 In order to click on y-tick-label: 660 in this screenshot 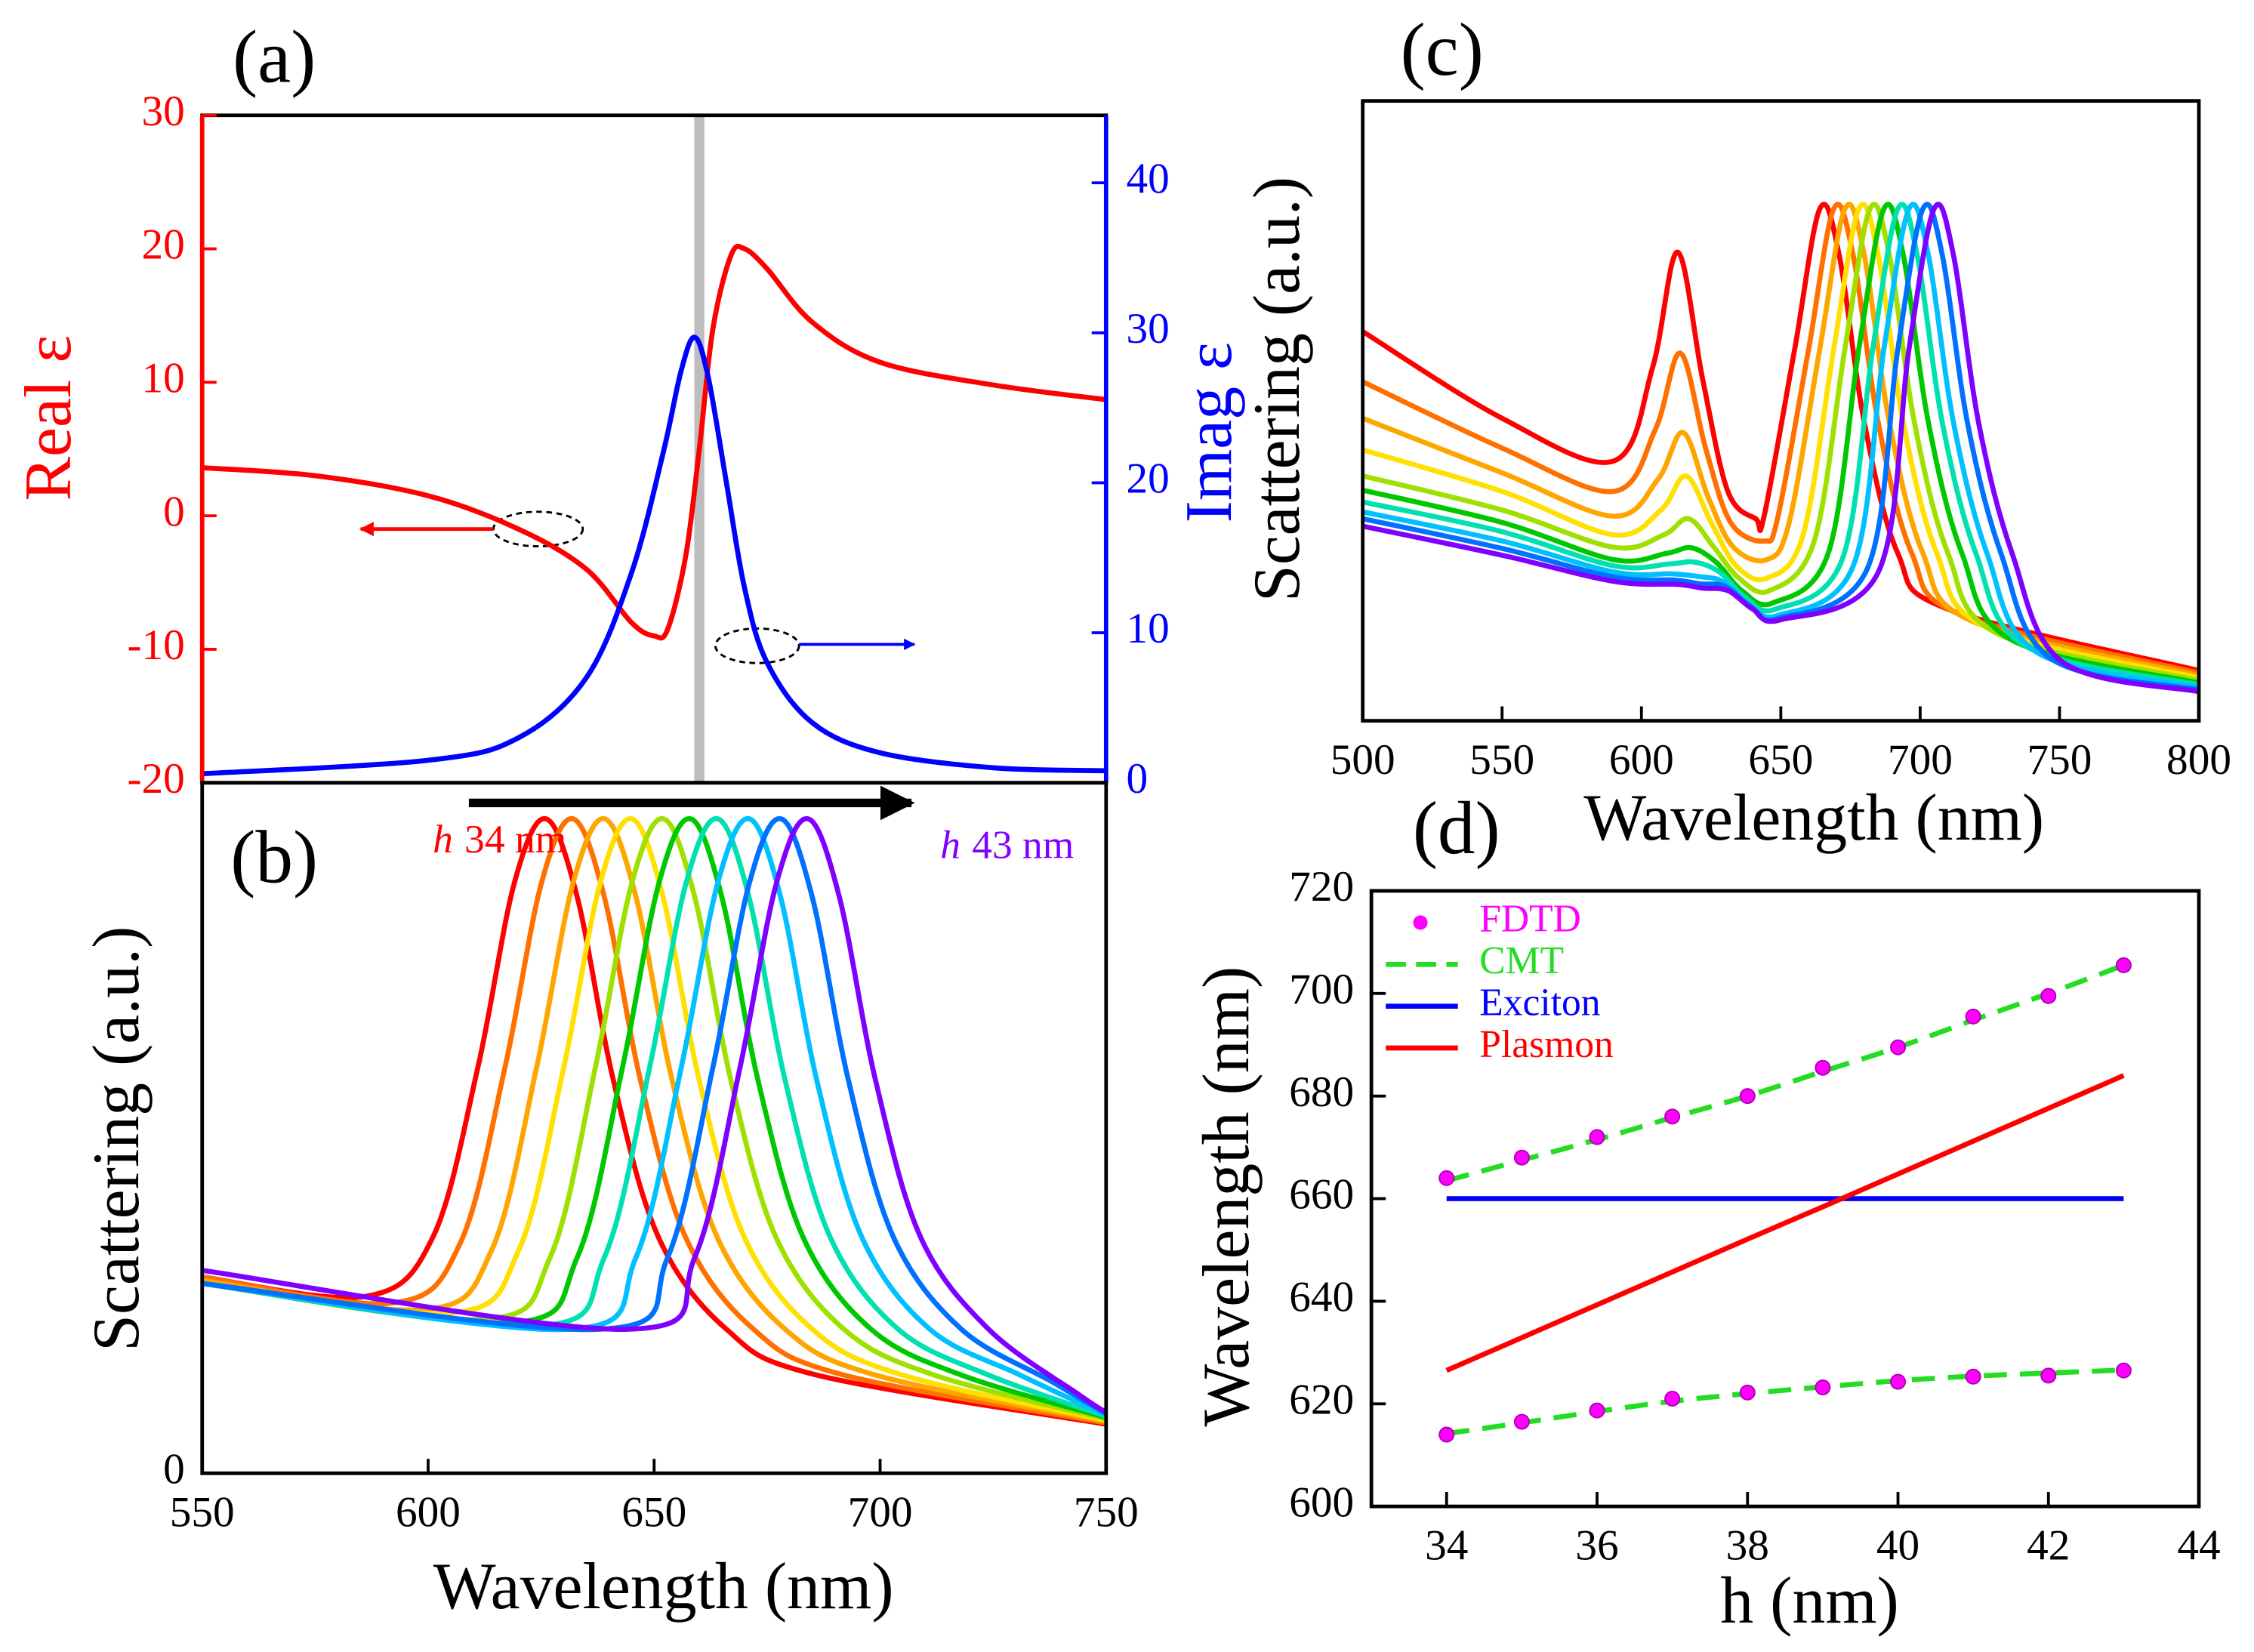, I will do `click(1321, 1195)`.